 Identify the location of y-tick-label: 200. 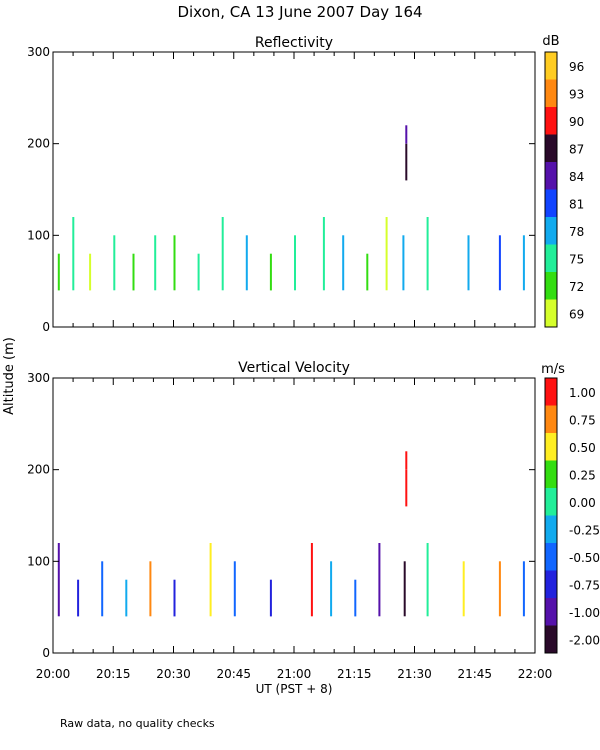
(38, 470).